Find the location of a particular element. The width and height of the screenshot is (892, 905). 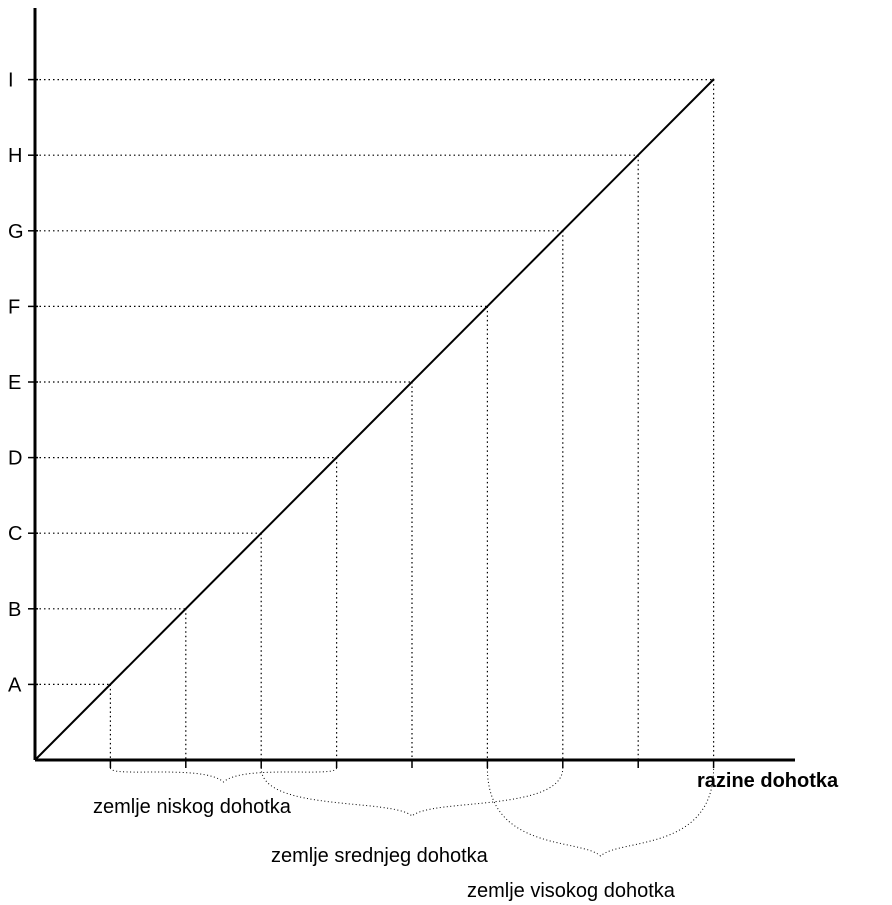

group-label-low-income: zemlje niskog dohotka is located at coordinates (192, 807).